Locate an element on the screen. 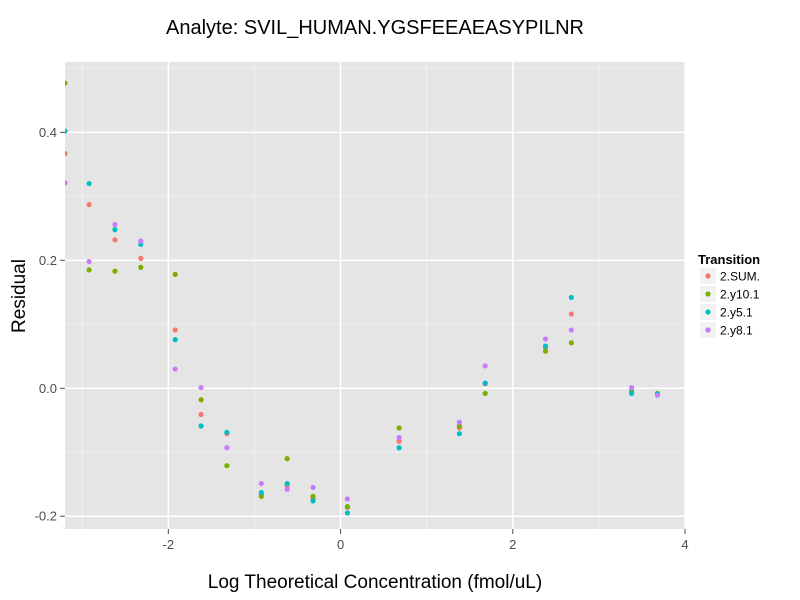  y-tick-label: 0.0 is located at coordinates (48, 388).